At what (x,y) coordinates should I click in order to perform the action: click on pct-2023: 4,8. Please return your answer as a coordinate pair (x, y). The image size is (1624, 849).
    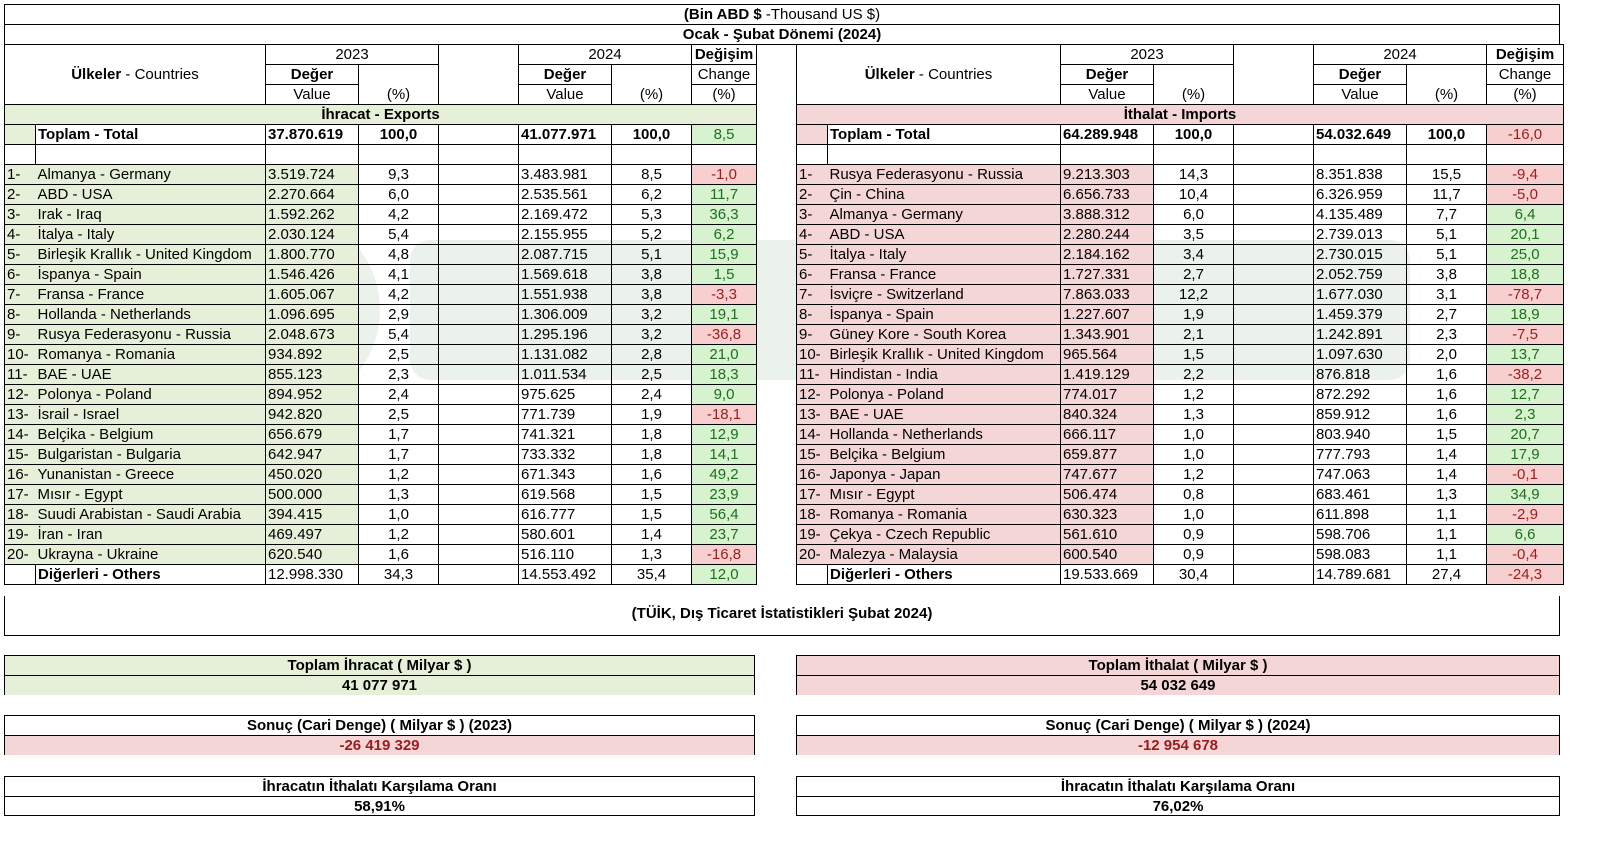
    Looking at the image, I should click on (398, 254).